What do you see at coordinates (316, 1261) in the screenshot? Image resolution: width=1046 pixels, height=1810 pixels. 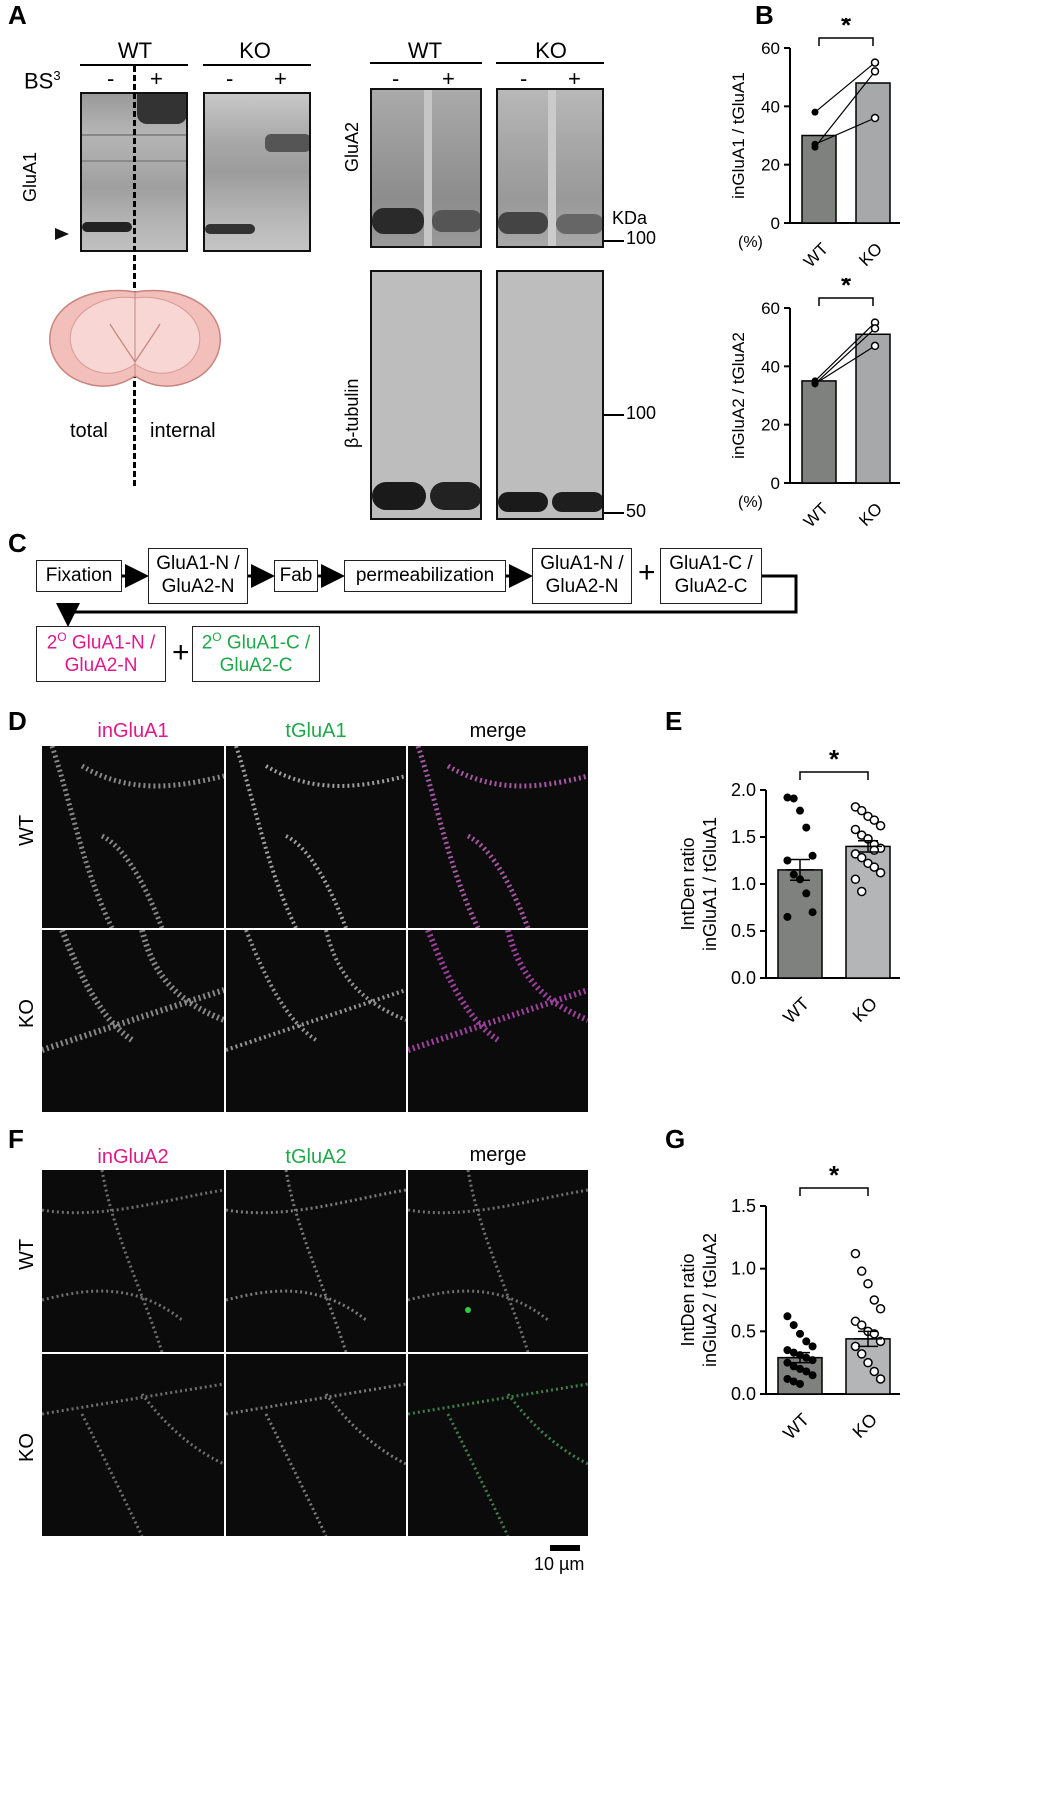 I see `micrograph-f-wt-tglua2` at bounding box center [316, 1261].